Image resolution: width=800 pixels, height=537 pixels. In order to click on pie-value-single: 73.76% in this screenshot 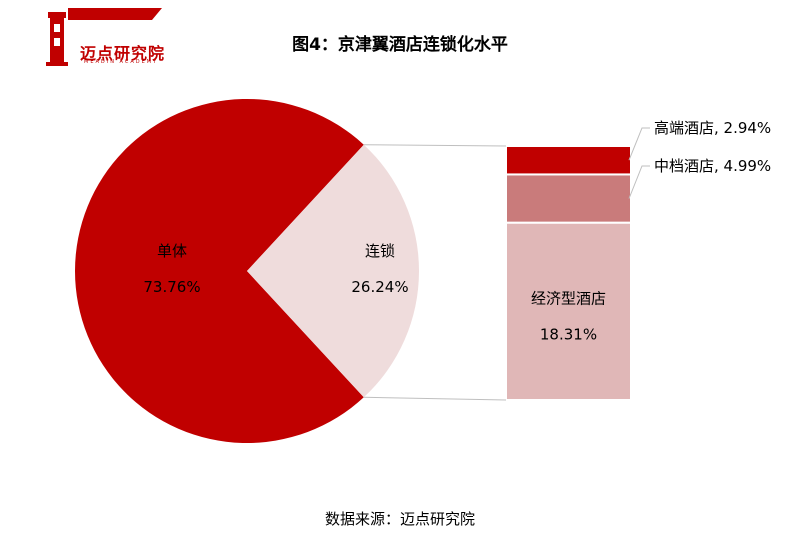, I will do `click(171, 287)`.